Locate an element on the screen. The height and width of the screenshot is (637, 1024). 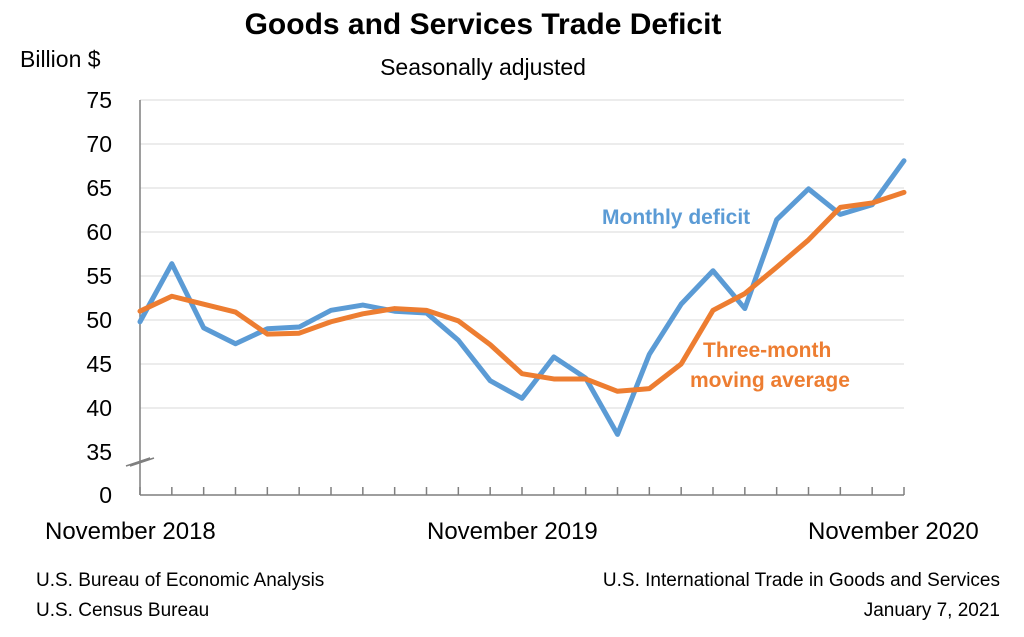
y-tick-label: 35 is located at coordinates (99, 452).